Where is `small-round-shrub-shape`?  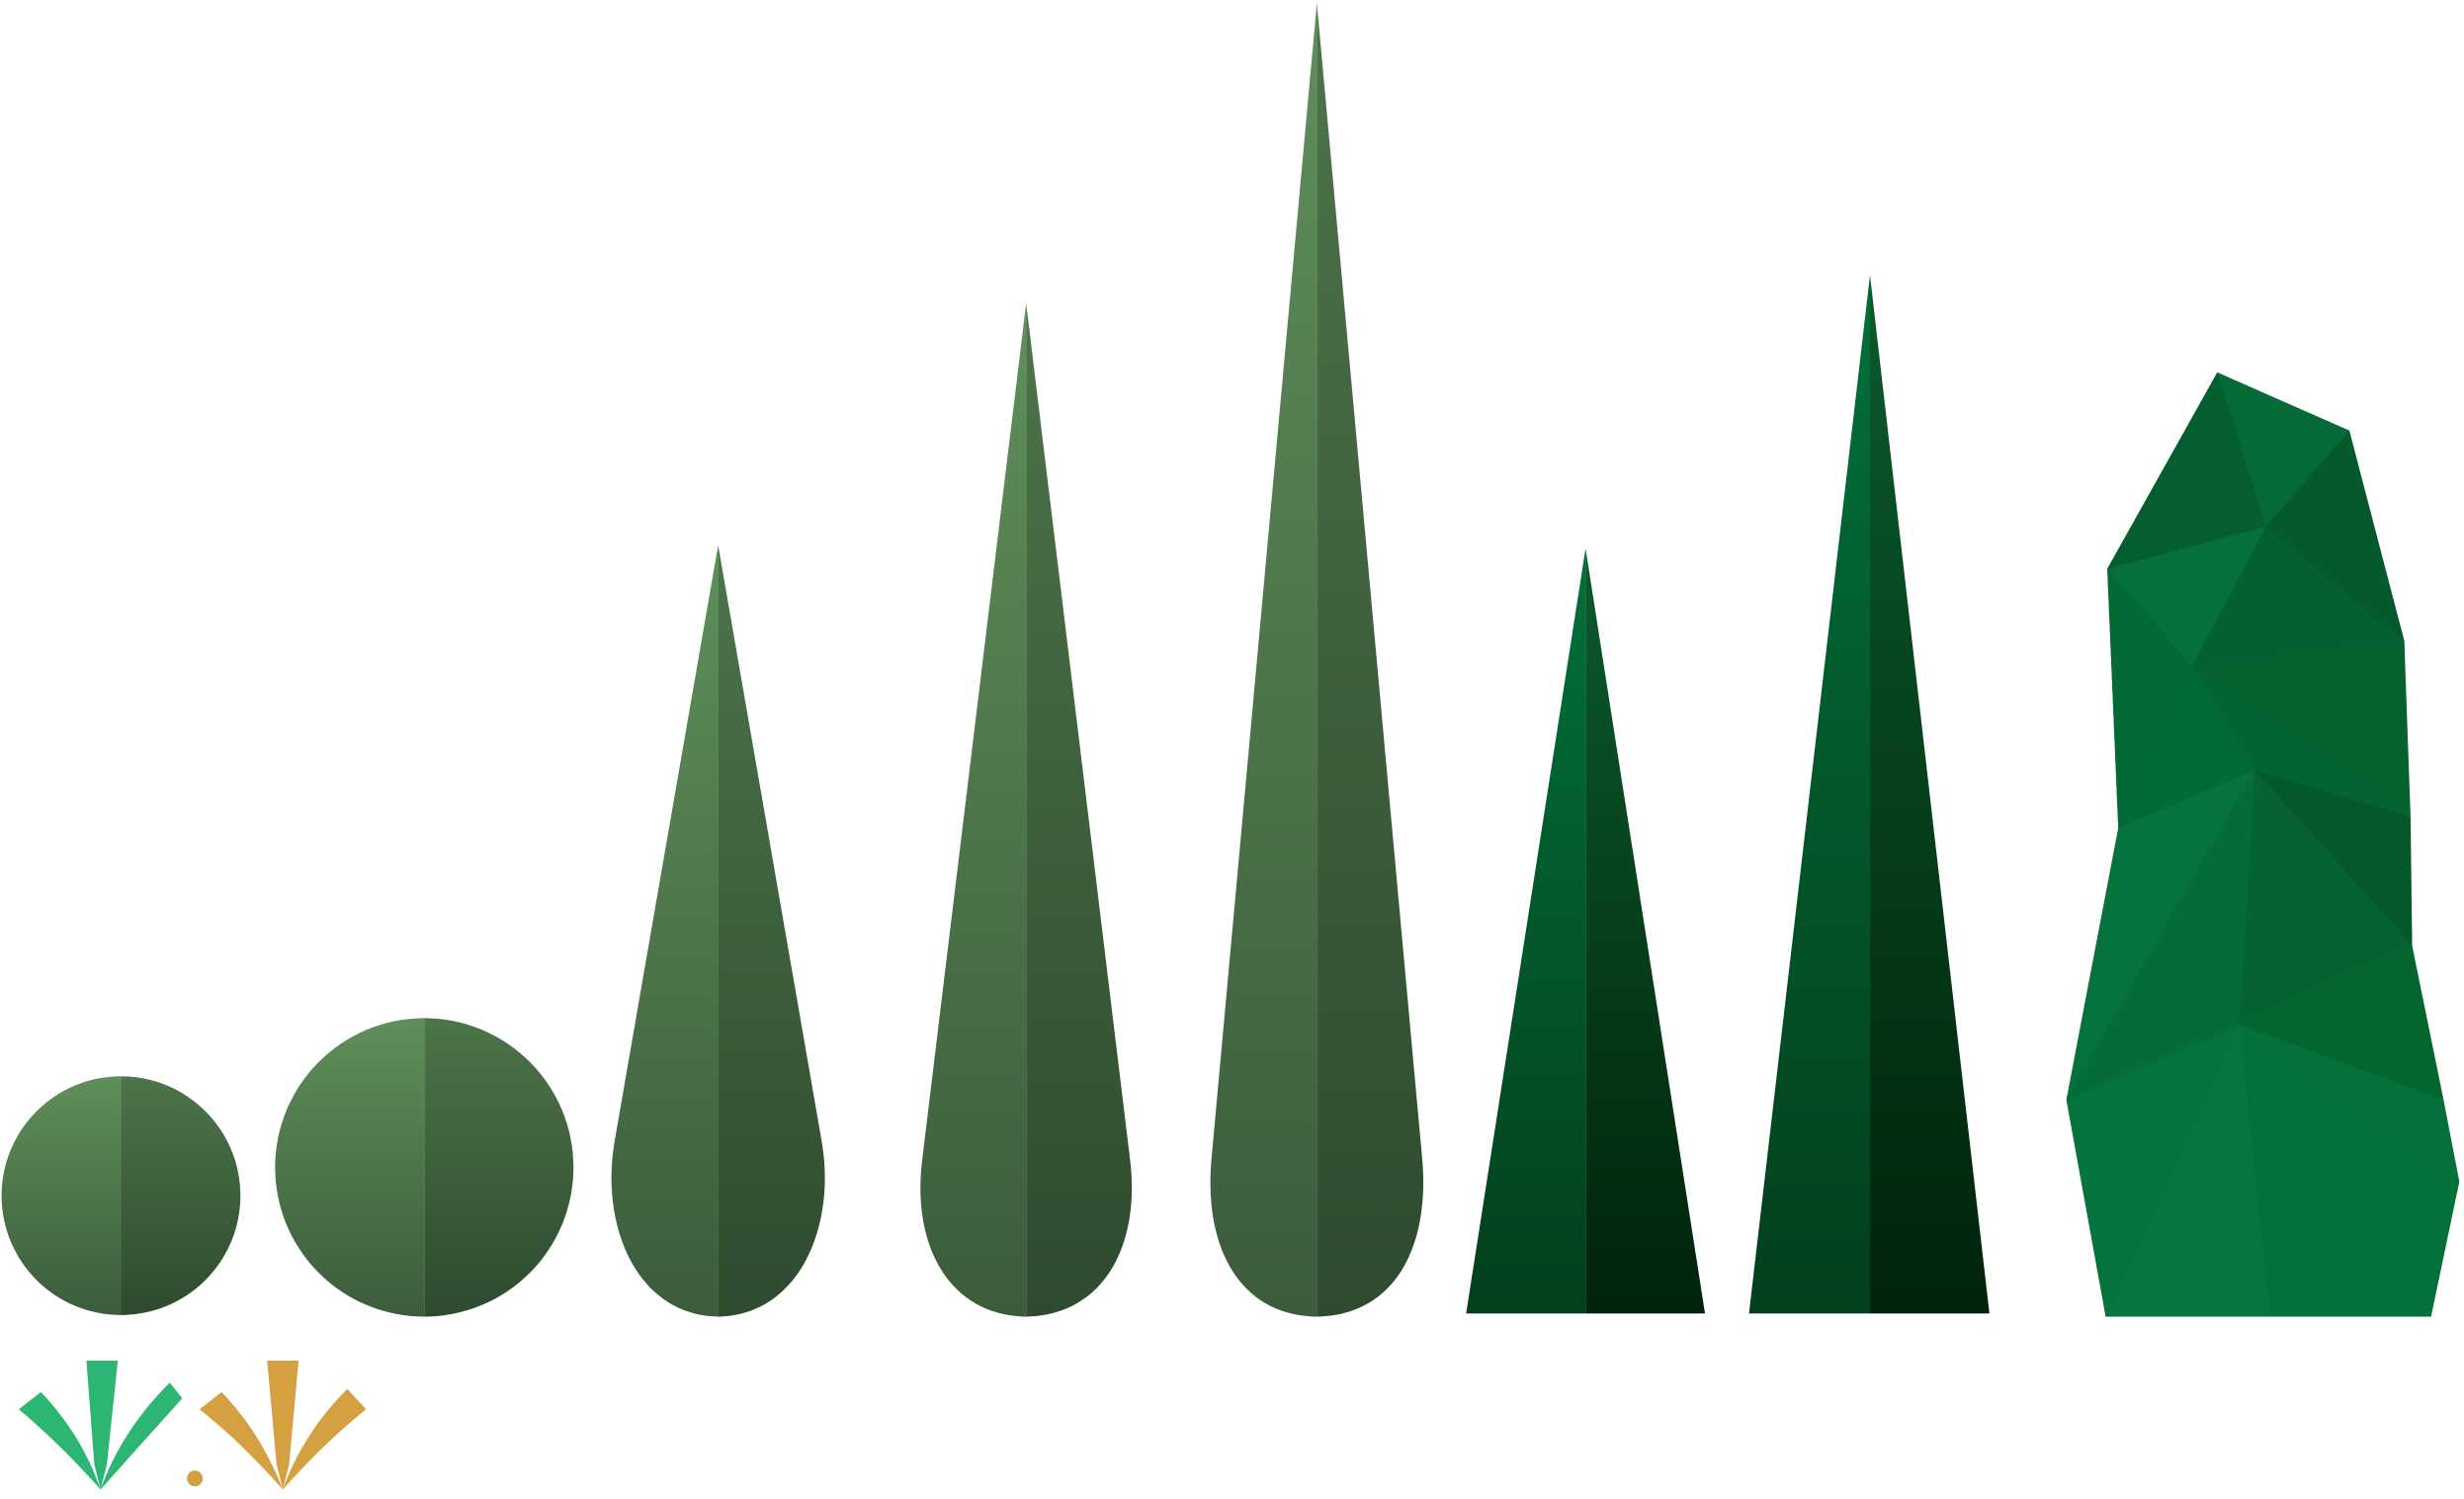 small-round-shrub-shape is located at coordinates (121, 1195).